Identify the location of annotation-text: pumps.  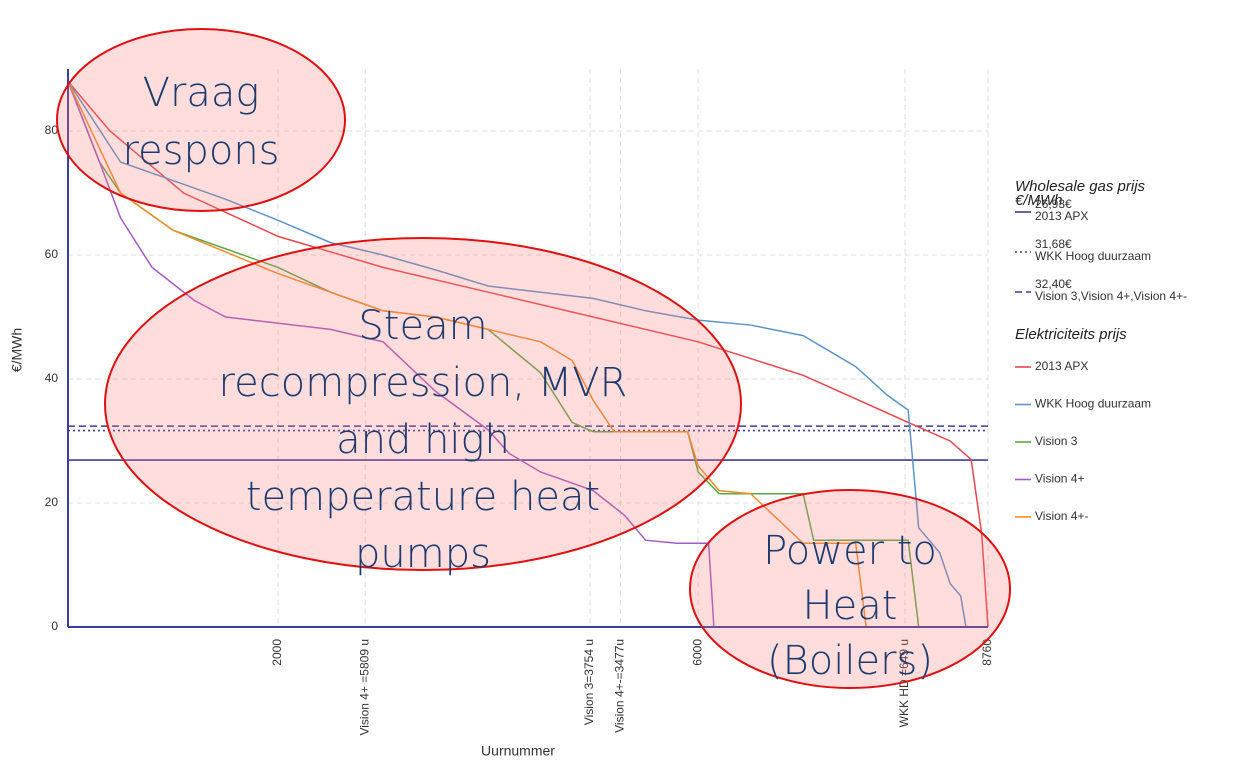
(423, 554).